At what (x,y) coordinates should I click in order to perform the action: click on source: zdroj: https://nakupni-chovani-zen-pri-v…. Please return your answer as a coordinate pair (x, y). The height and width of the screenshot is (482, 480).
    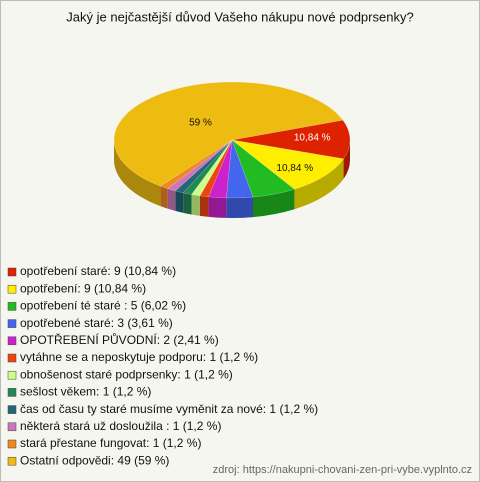
    Looking at the image, I should click on (342, 470).